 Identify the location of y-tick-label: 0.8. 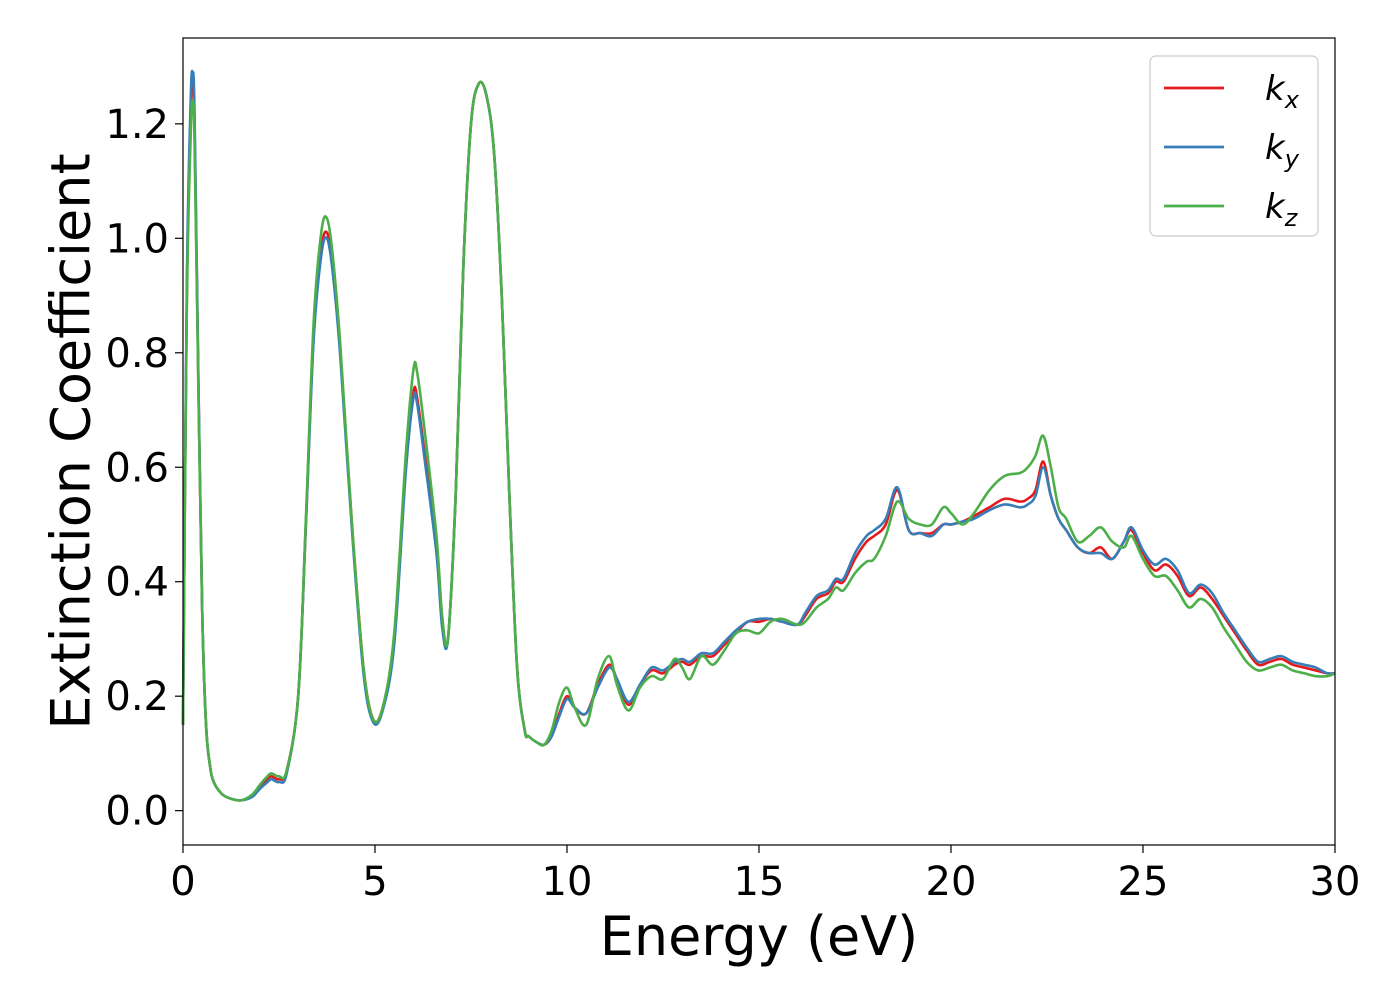
(137, 354).